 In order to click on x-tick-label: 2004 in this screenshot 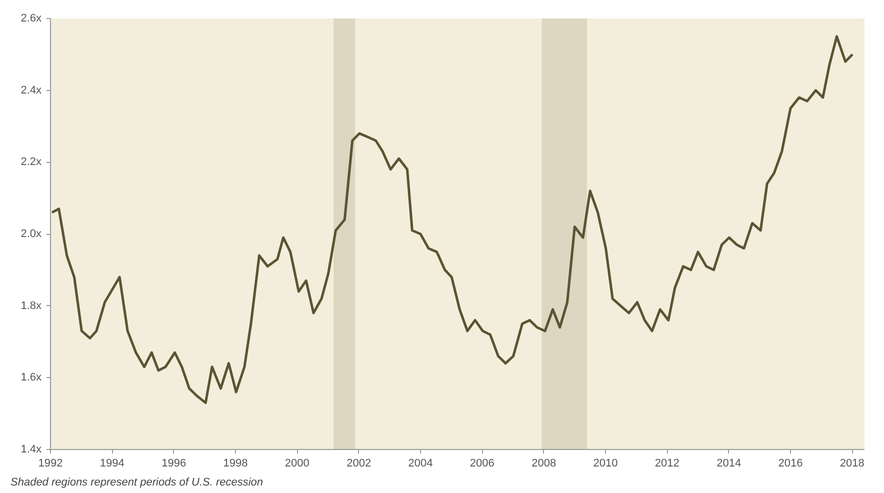, I will do `click(420, 464)`.